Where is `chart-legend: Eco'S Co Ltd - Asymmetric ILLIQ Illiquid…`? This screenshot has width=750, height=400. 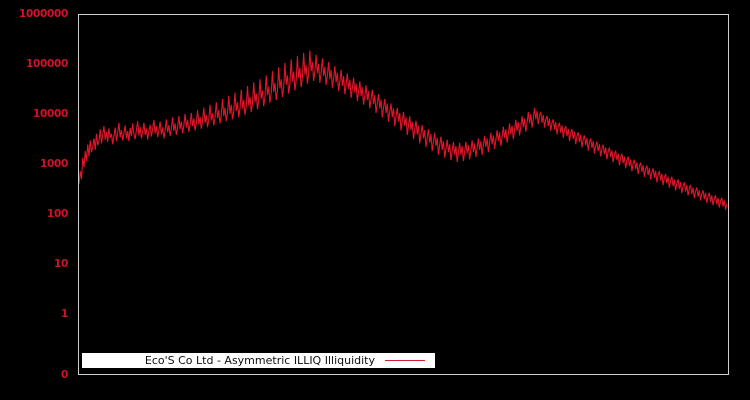
chart-legend: Eco'S Co Ltd - Asymmetric ILLIQ Illiquid… is located at coordinates (258, 360).